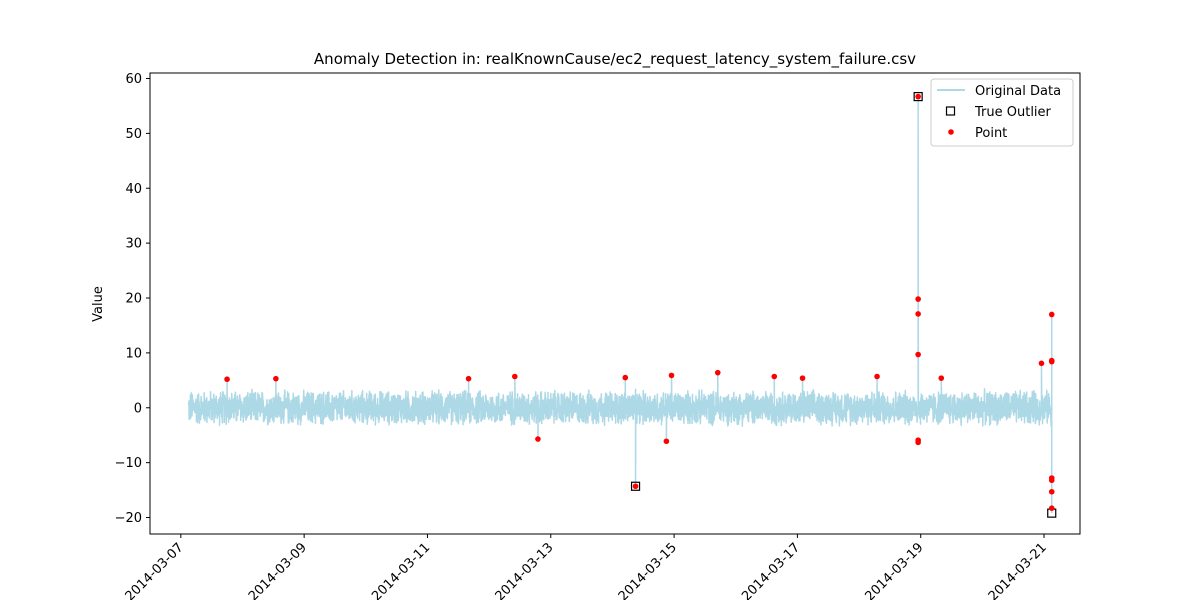 The width and height of the screenshot is (1200, 600). What do you see at coordinates (133, 189) in the screenshot?
I see `y-tick-label: 40` at bounding box center [133, 189].